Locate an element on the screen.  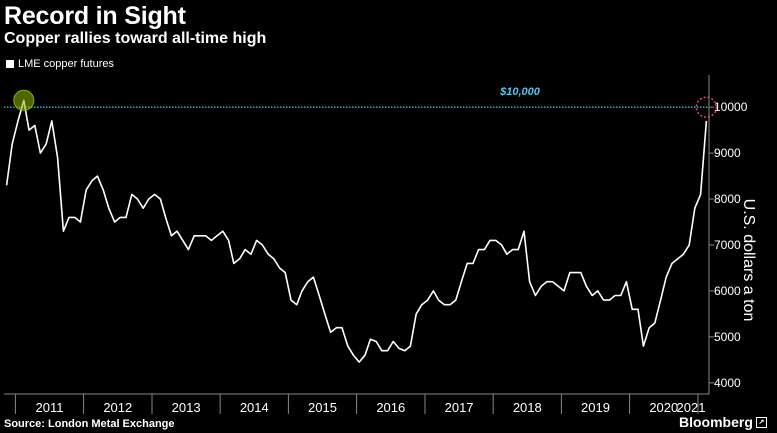
x-tick-label: 2014 is located at coordinates (254, 407).